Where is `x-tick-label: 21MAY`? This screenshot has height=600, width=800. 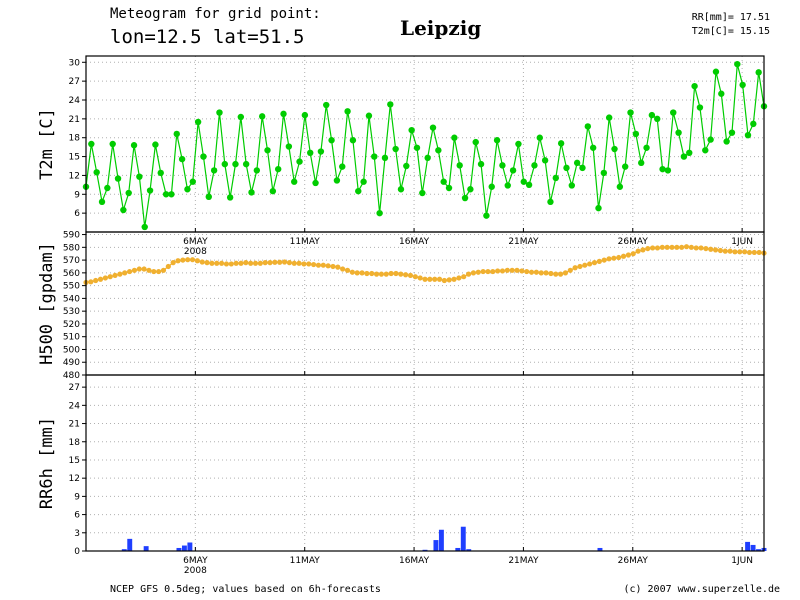 x-tick-label: 21MAY is located at coordinates (523, 242).